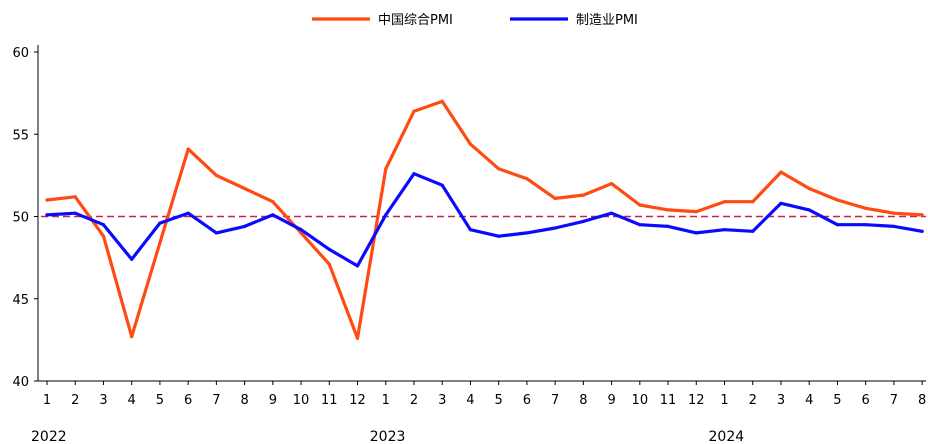 The height and width of the screenshot is (444, 928). What do you see at coordinates (20, 135) in the screenshot?
I see `y-tick-label: 55` at bounding box center [20, 135].